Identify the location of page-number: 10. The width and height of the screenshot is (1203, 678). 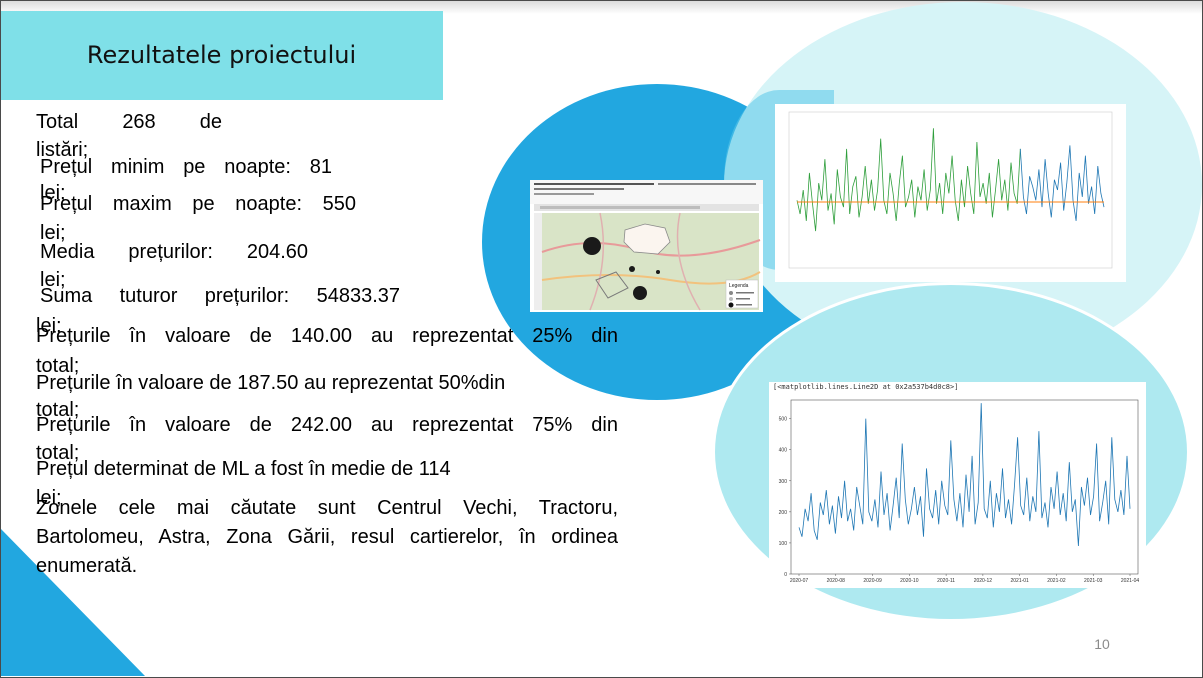
(1102, 644).